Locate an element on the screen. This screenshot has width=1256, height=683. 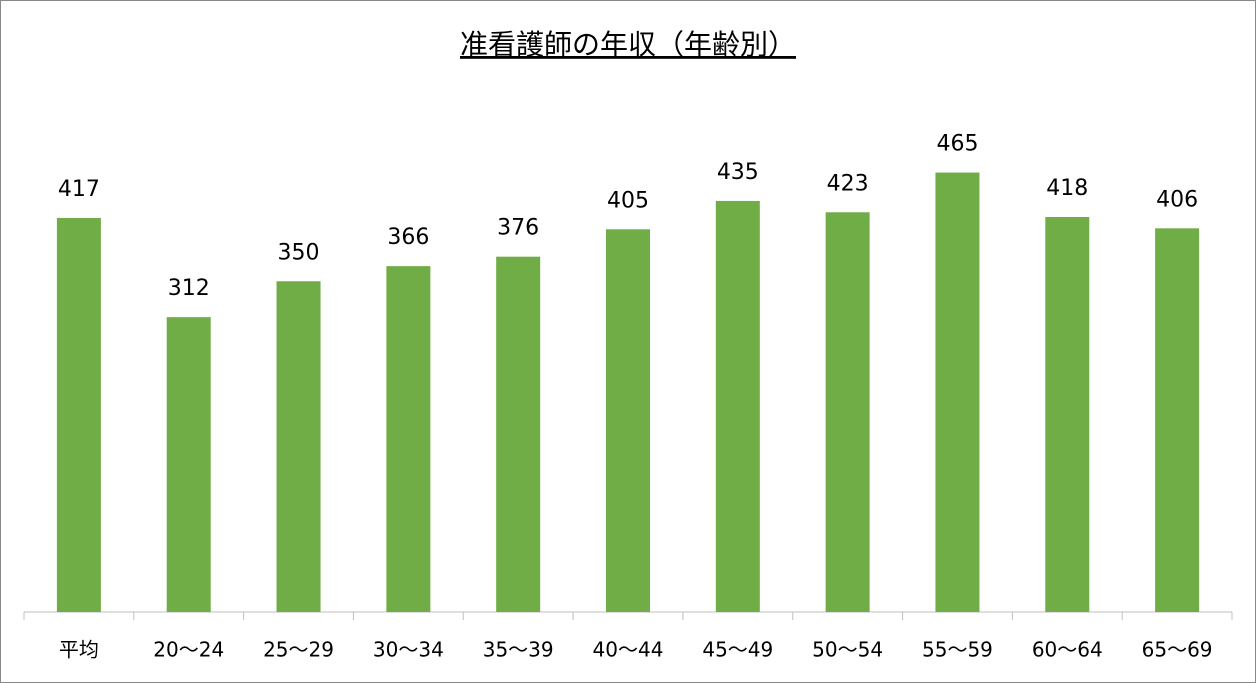
value-label: 465 is located at coordinates (957, 144).